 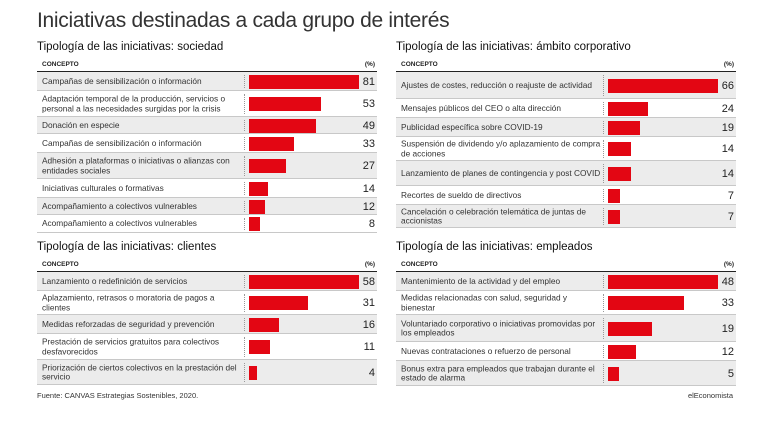 I want to click on value-label: 11, so click(x=369, y=347).